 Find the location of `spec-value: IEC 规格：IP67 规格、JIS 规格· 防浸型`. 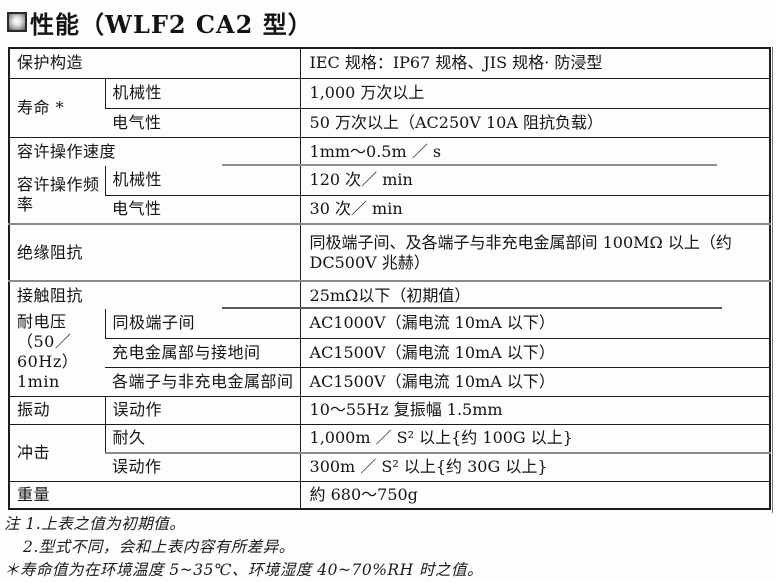

spec-value: IEC 规格：IP67 规格、JIS 规格· 防浸型 is located at coordinates (535, 63).